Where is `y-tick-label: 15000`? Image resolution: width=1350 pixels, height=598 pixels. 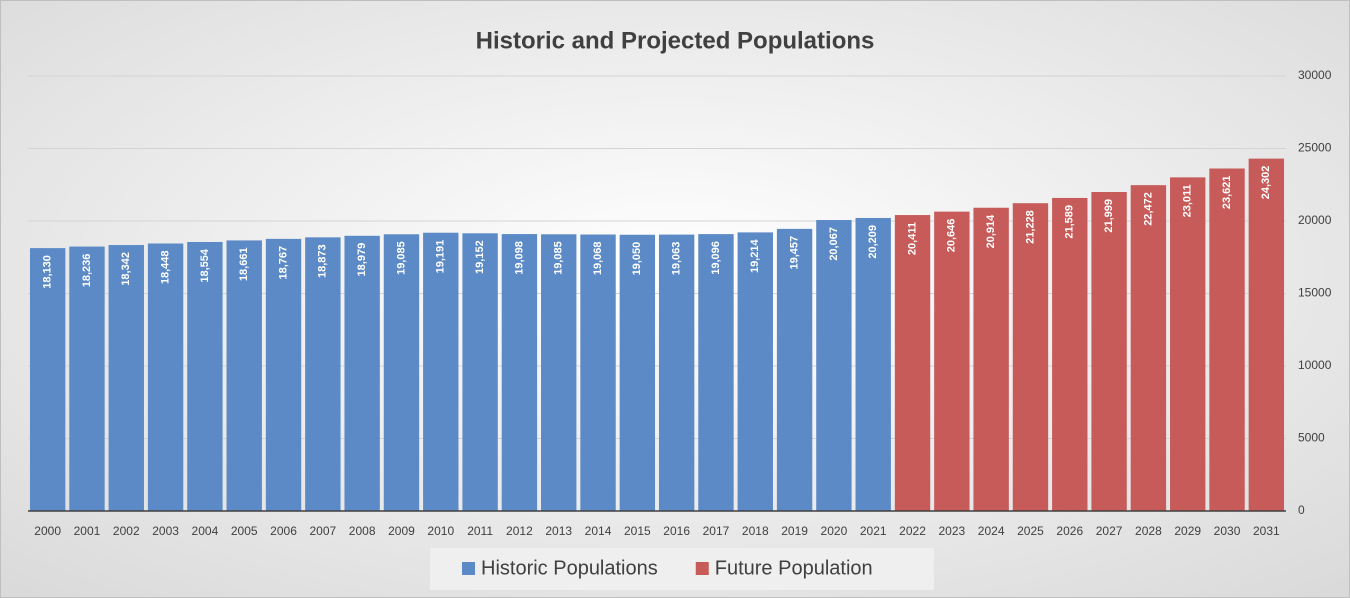
y-tick-label: 15000 is located at coordinates (1315, 293).